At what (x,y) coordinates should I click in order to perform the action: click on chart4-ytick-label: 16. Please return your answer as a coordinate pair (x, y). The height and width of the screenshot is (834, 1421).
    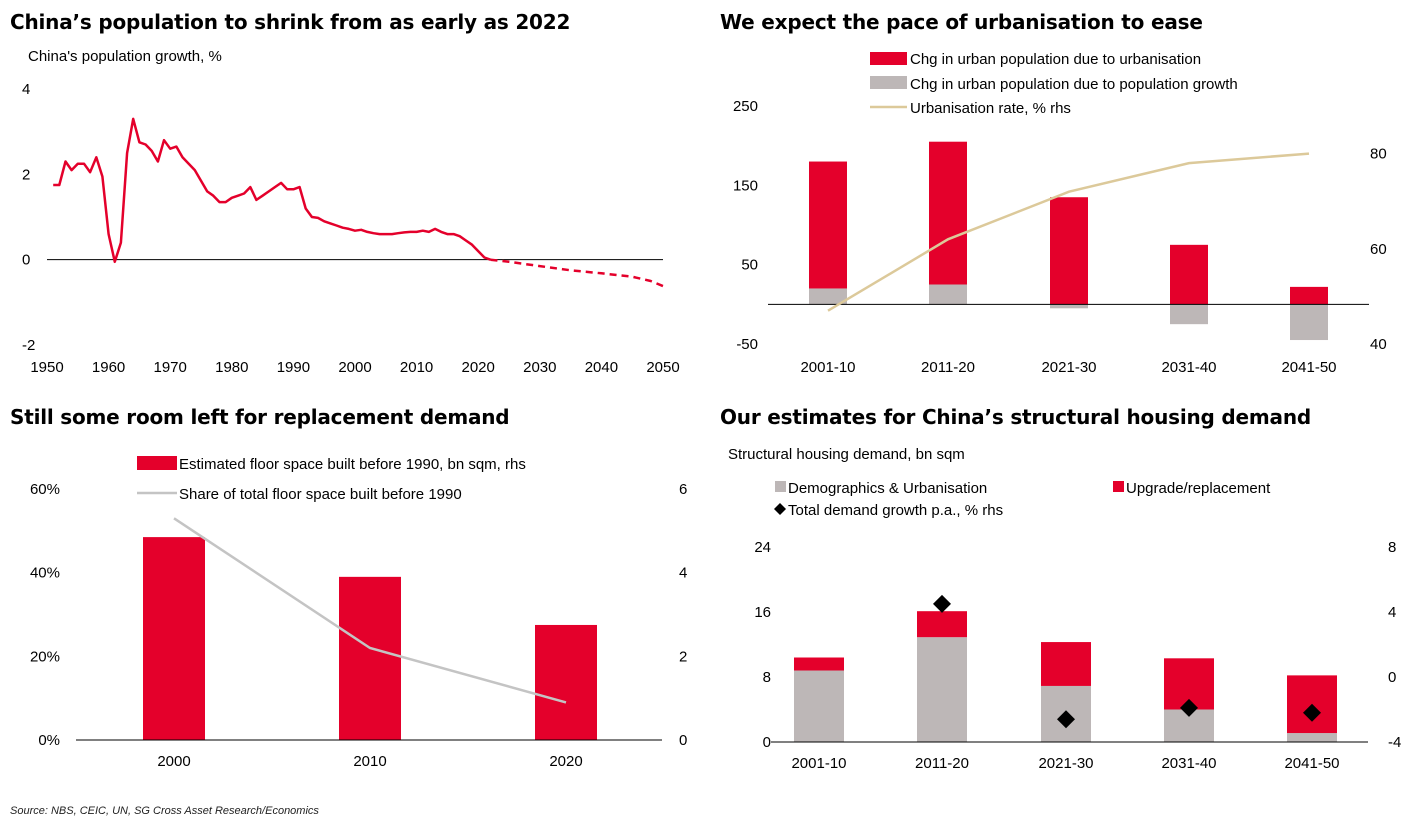
    Looking at the image, I should click on (762, 612).